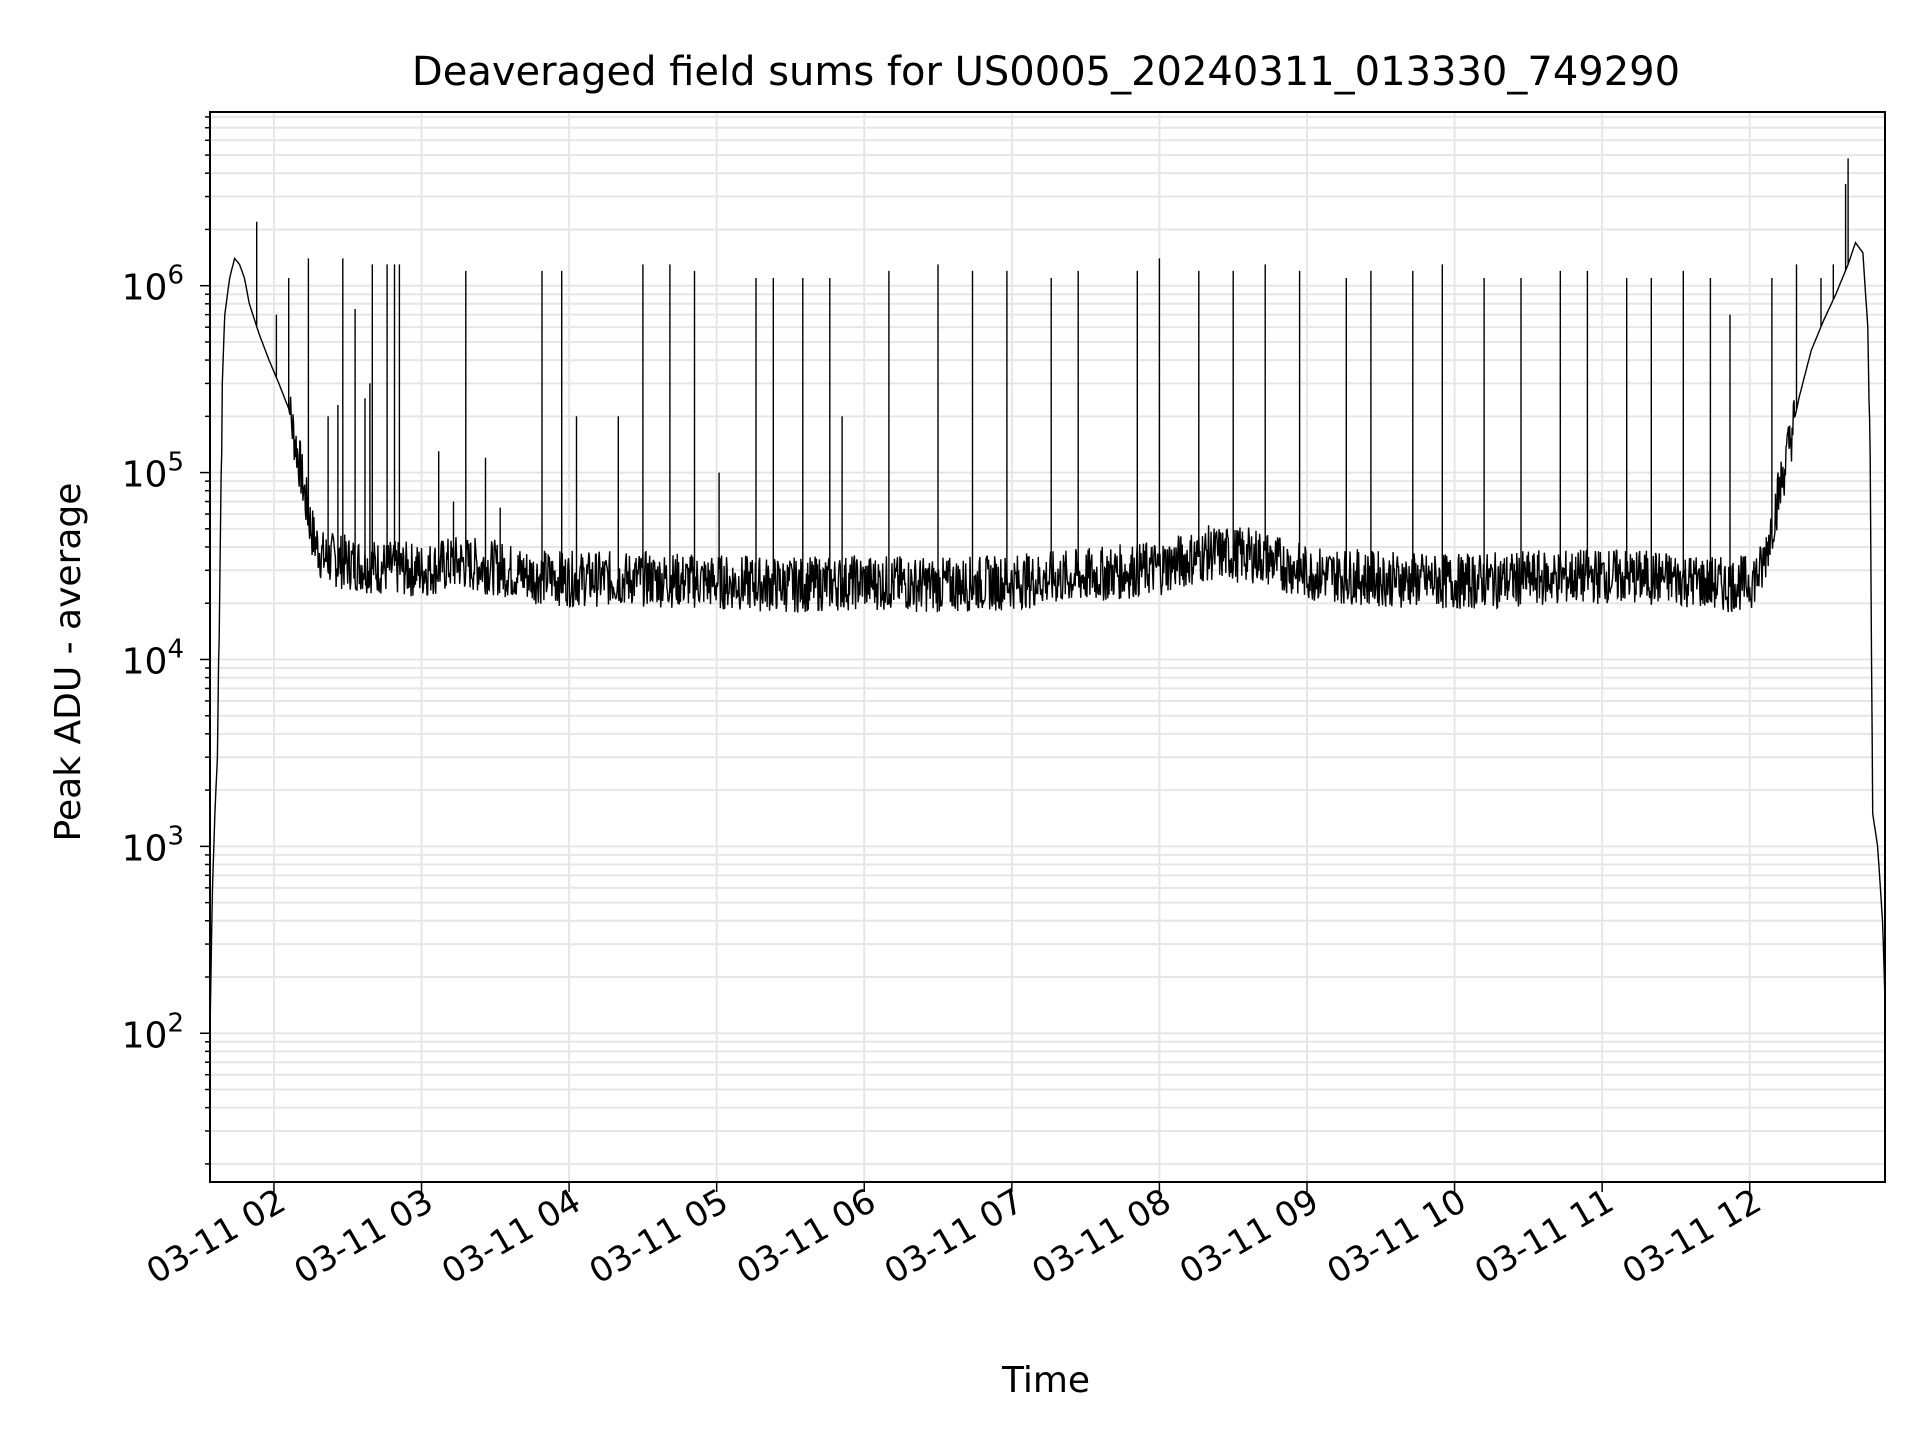  I want to click on x-tick-label: 03-11 10, so click(1397, 1236).